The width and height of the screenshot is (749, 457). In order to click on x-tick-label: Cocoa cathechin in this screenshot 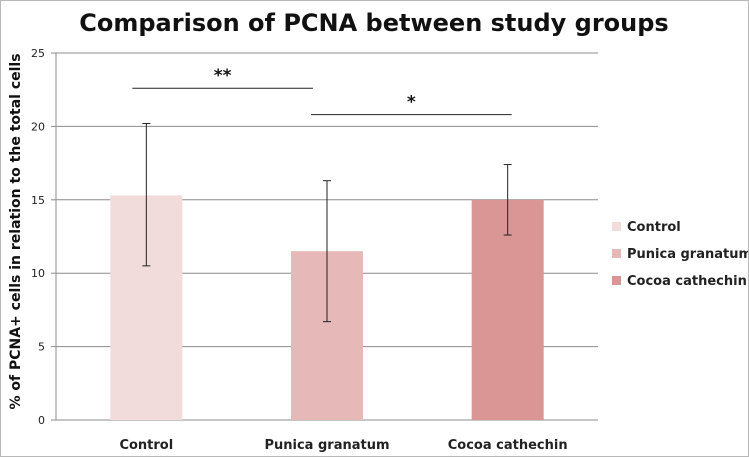, I will do `click(508, 445)`.